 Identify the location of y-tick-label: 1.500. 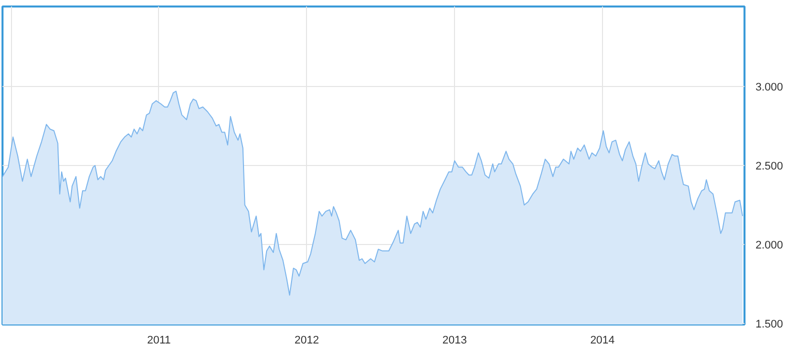
(770, 324).